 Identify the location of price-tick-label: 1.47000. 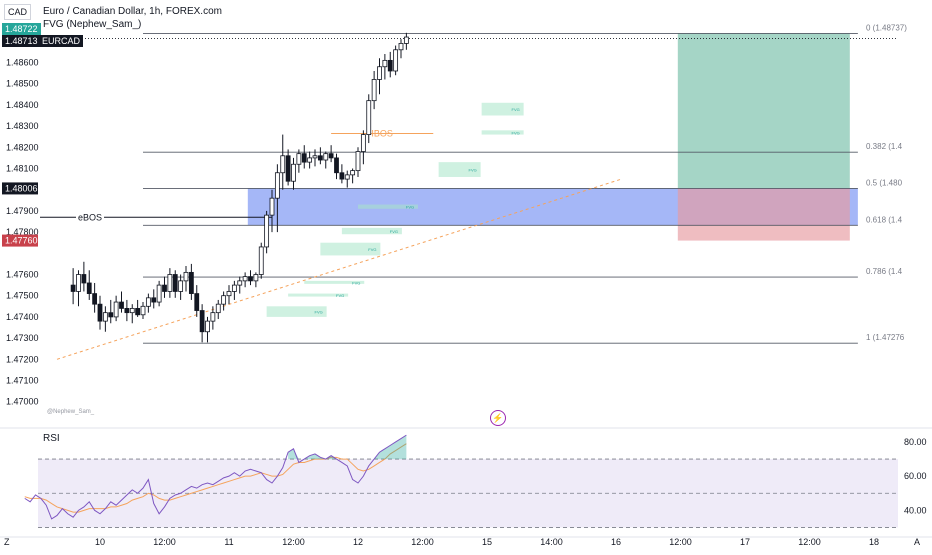
(22, 402).